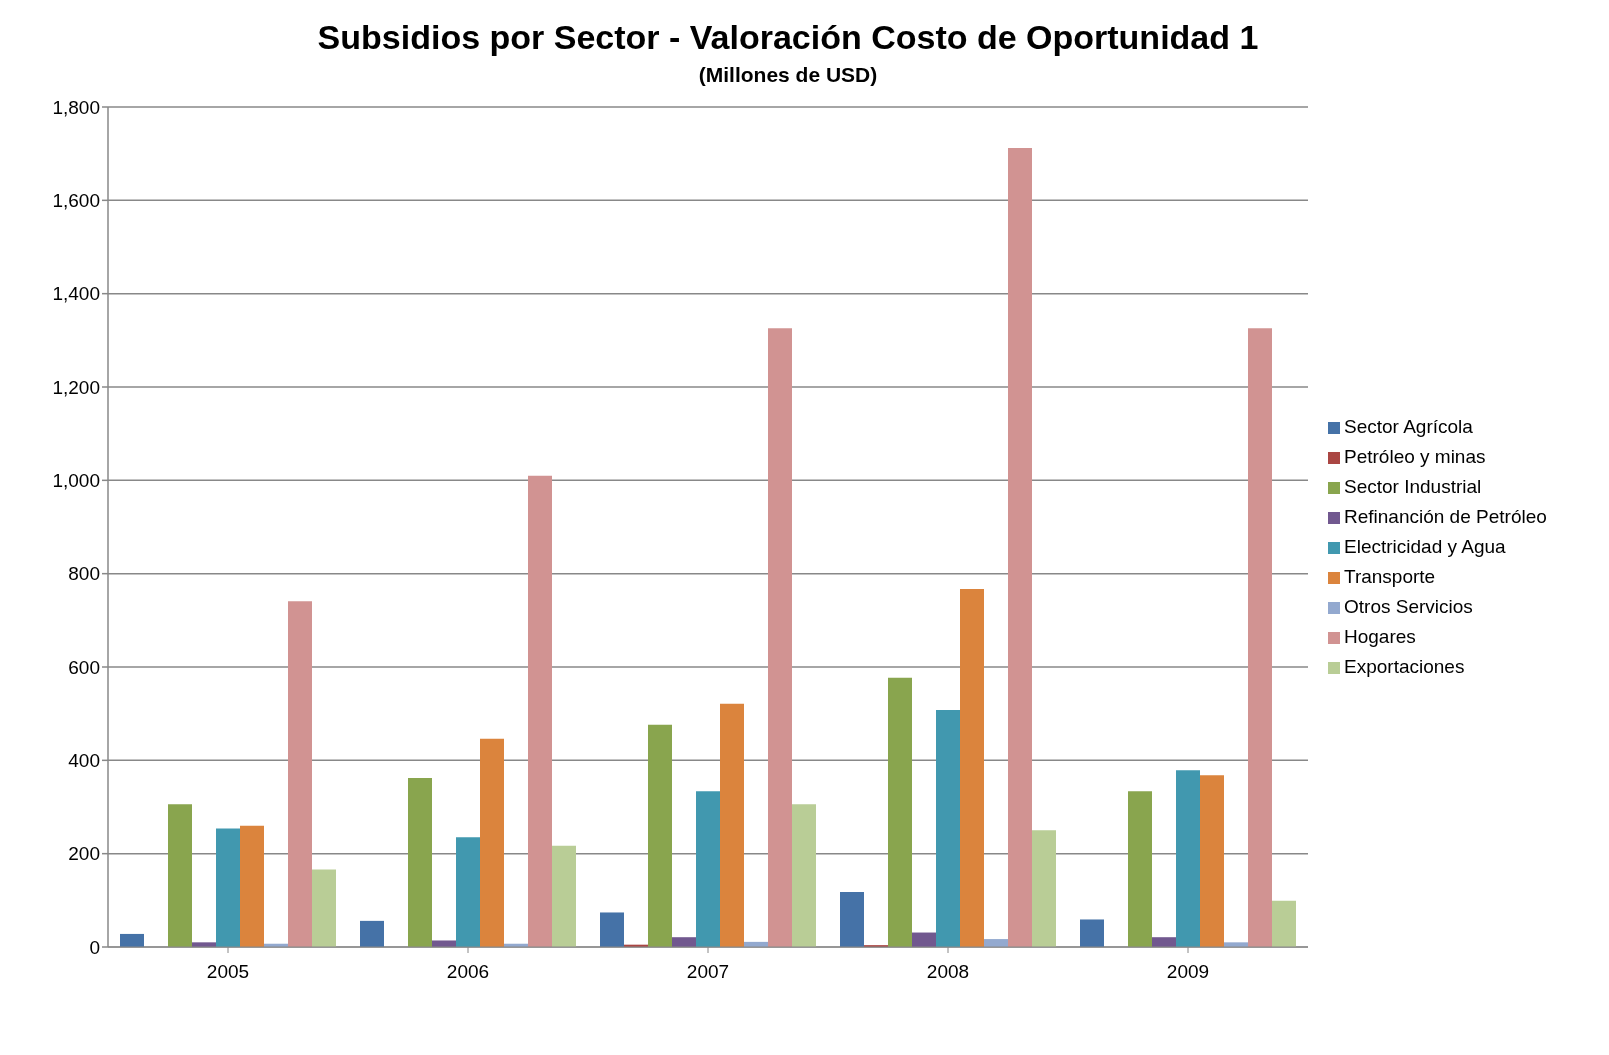 This screenshot has width=1609, height=1055. What do you see at coordinates (788, 37) in the screenshot?
I see `chart-title: Subsidios por Sector - Valoración Costo de Oportunidad 1` at bounding box center [788, 37].